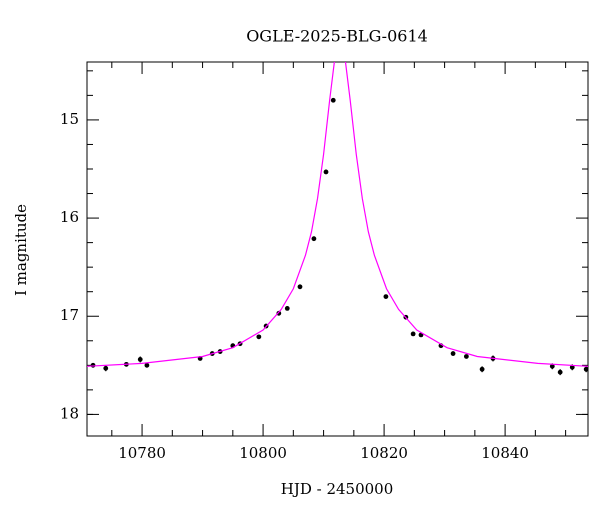 Image resolution: width=600 pixels, height=516 pixels. What do you see at coordinates (263, 453) in the screenshot?
I see `x-tick-label: 10800` at bounding box center [263, 453].